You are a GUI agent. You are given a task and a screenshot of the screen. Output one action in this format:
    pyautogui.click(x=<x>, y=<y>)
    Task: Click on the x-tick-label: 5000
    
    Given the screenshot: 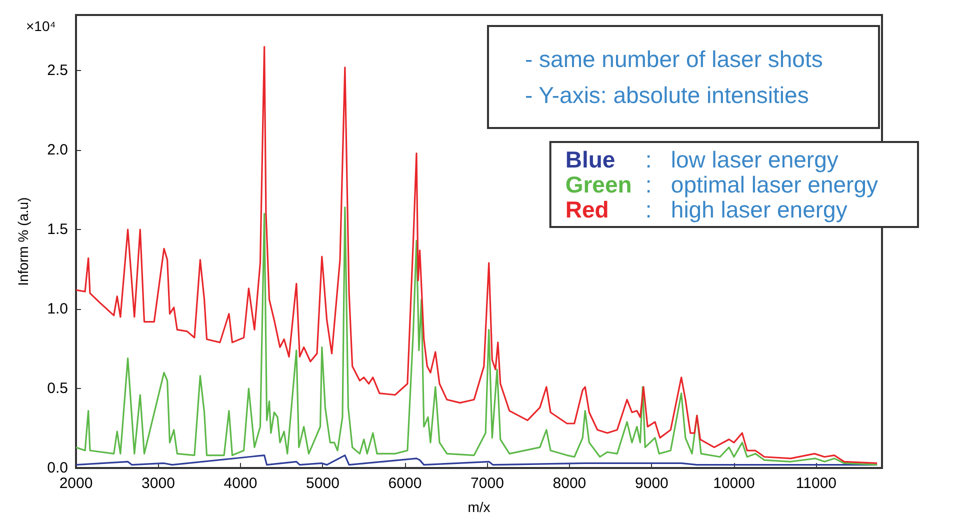 What is the action you would take?
    pyautogui.click(x=323, y=483)
    